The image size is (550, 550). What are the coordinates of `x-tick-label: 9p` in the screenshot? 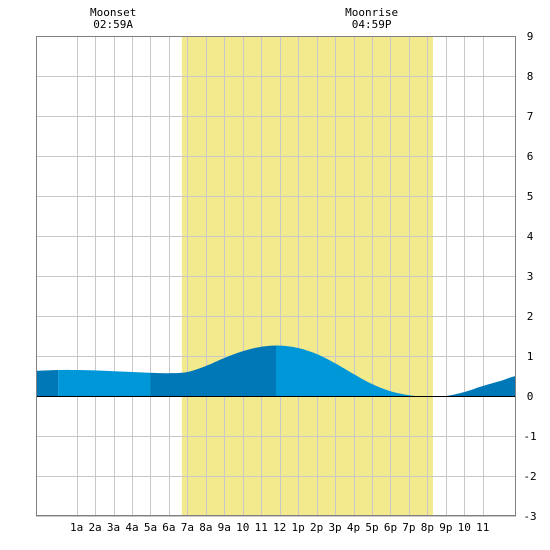 It's located at (445, 527).